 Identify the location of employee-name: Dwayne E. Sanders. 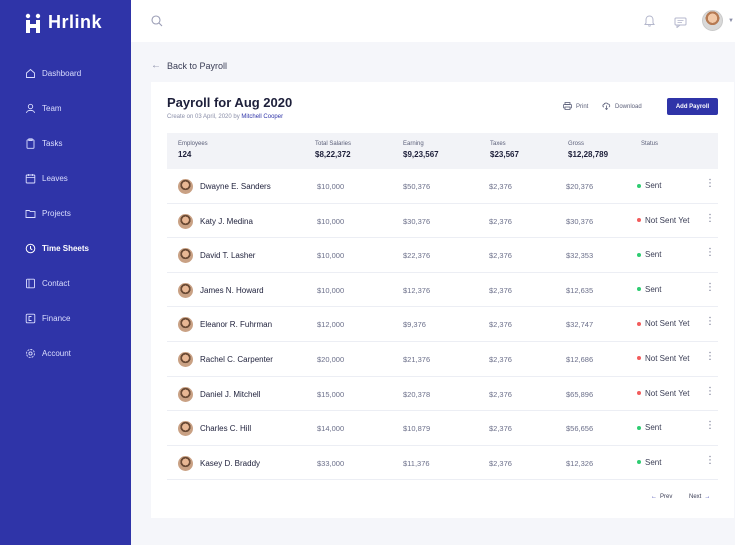
(235, 186).